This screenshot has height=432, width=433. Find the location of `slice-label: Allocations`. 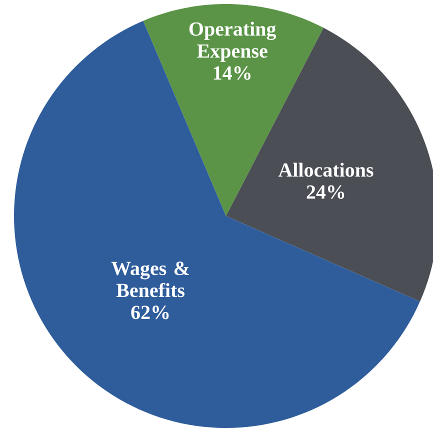

slice-label: Allocations is located at coordinates (326, 169).